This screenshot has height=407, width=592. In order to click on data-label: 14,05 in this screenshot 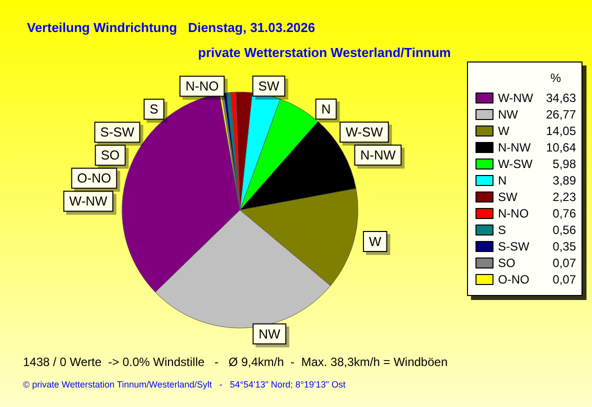, I will do `click(561, 131)`.